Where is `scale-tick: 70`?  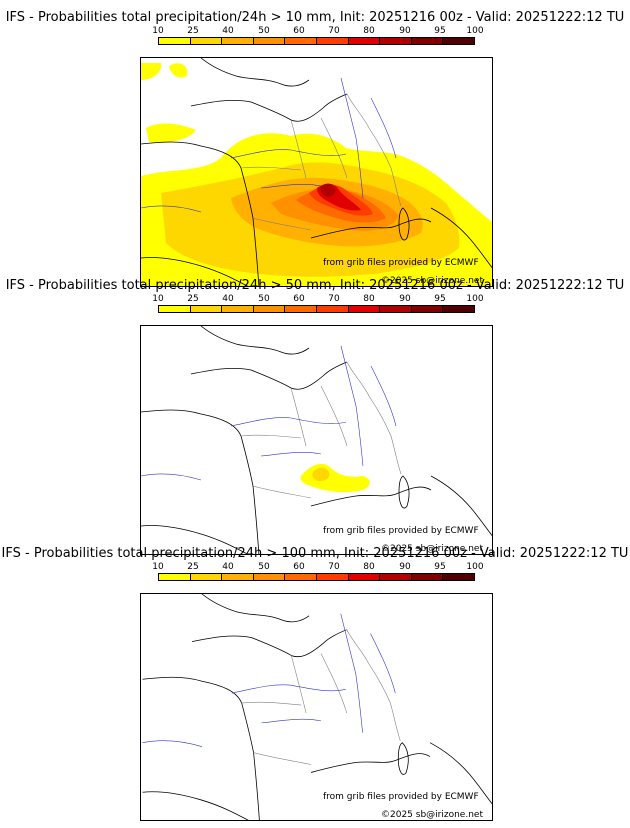 scale-tick: 70 is located at coordinates (334, 299).